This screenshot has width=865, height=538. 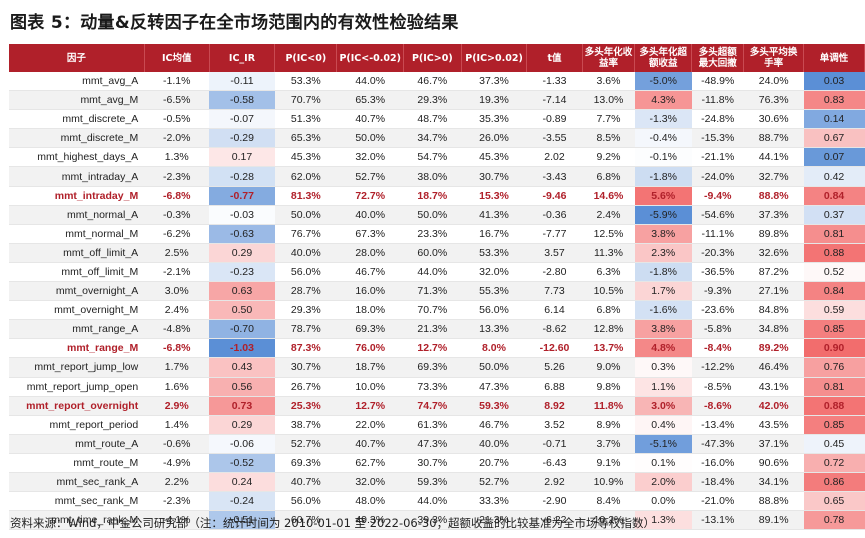 I want to click on table-cell: 32.6%, so click(x=773, y=253).